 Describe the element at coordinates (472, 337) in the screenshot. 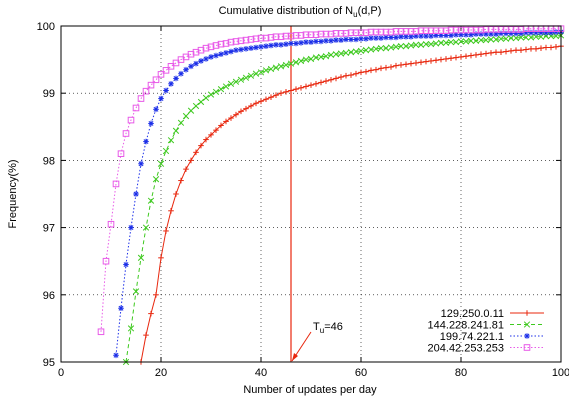

I see `legend-label: 199.74.221.1` at that location.